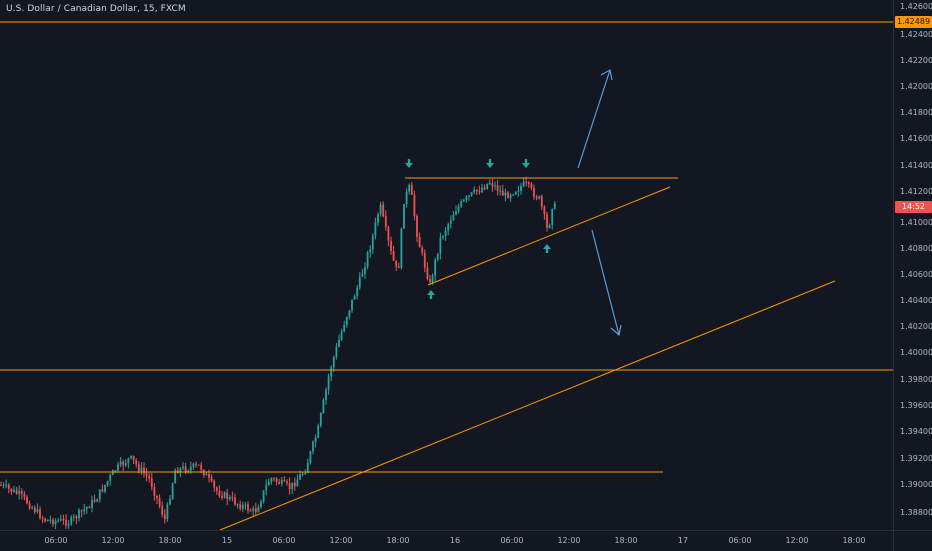  Describe the element at coordinates (916, 352) in the screenshot. I see `price-tick: 1.40000` at that location.